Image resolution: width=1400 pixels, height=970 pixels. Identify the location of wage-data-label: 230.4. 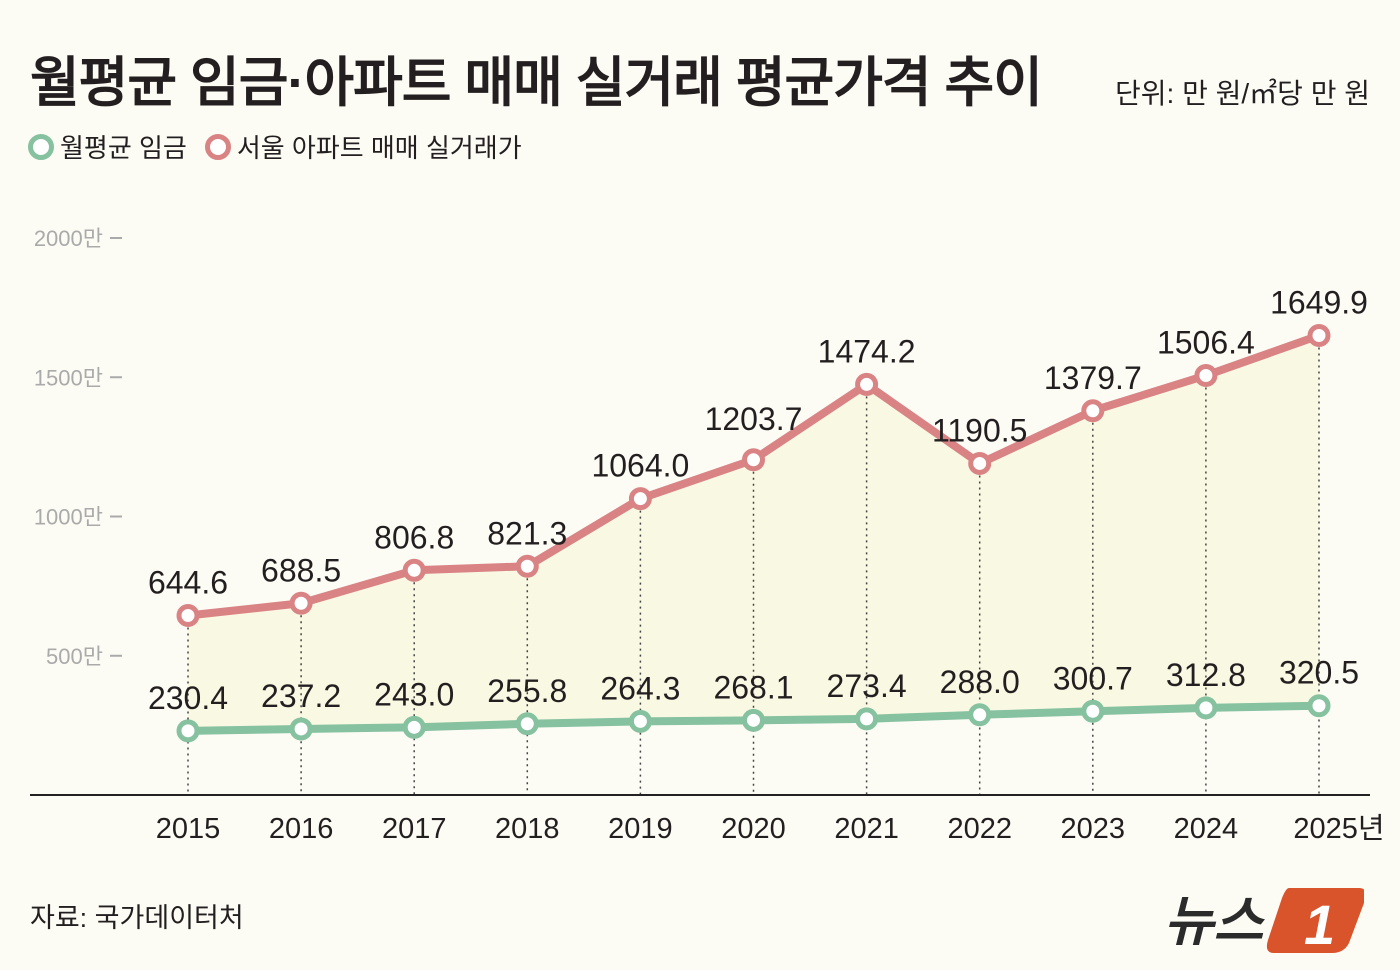
(188, 698).